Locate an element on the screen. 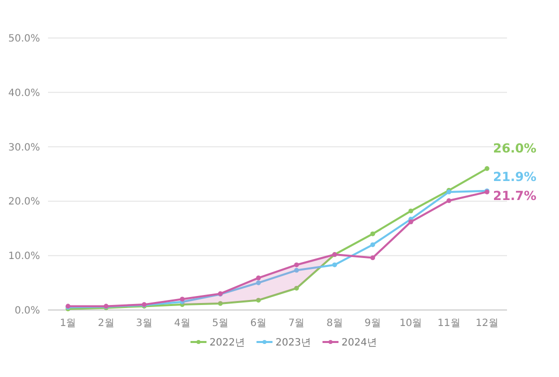 The width and height of the screenshot is (559, 377). x-tick-label: 12월 is located at coordinates (487, 323).